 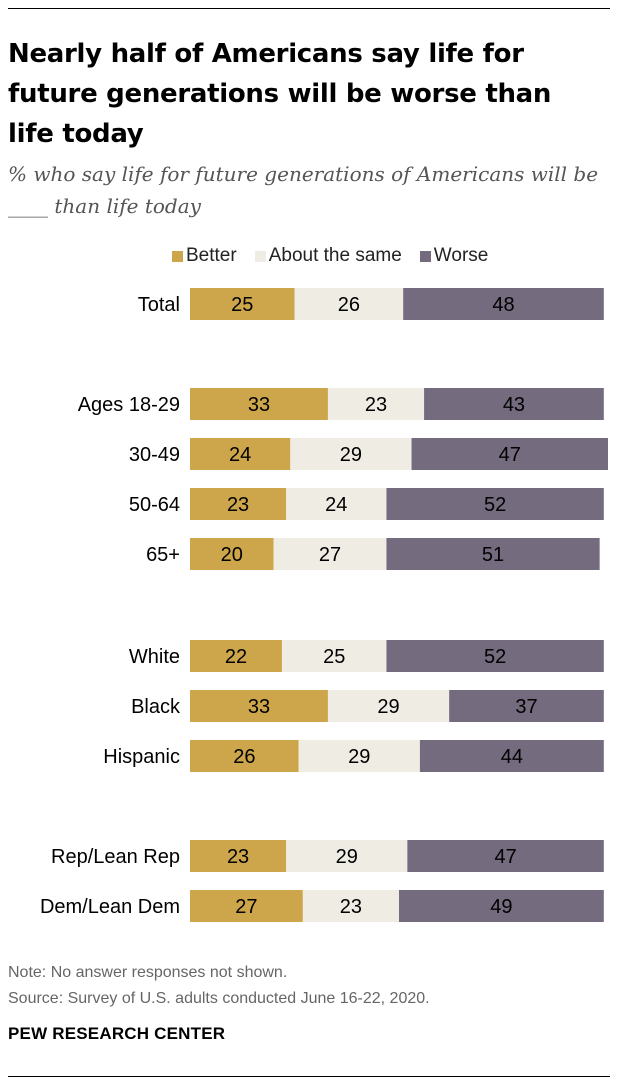 I want to click on bar-row-total: Total 25 26 48, so click(x=371, y=304).